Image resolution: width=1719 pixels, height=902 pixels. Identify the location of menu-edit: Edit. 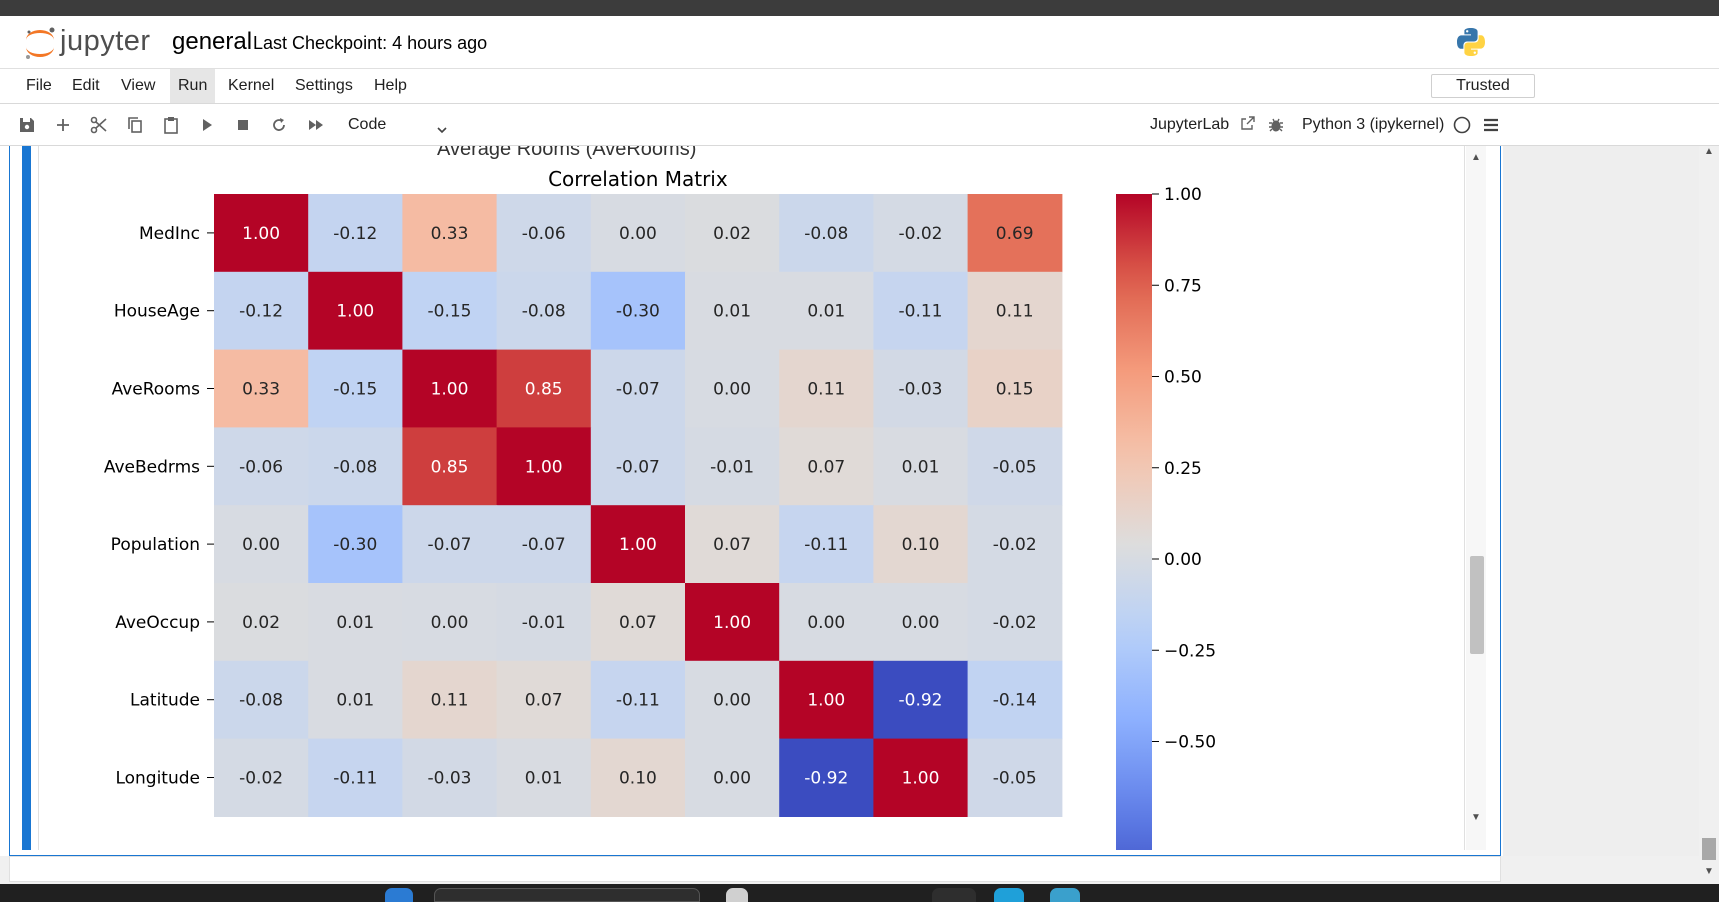
(86, 85).